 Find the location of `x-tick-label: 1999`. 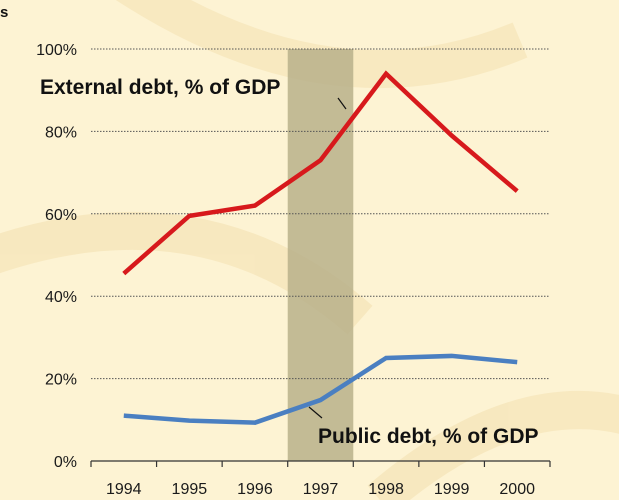

x-tick-label: 1999 is located at coordinates (452, 489).